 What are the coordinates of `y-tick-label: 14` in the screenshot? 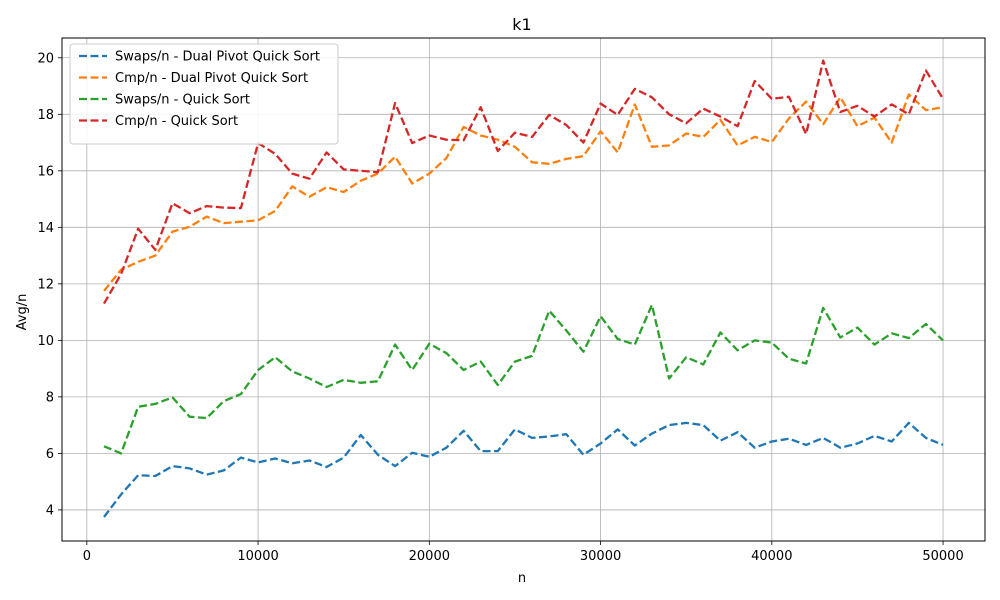 It's located at (45, 228).